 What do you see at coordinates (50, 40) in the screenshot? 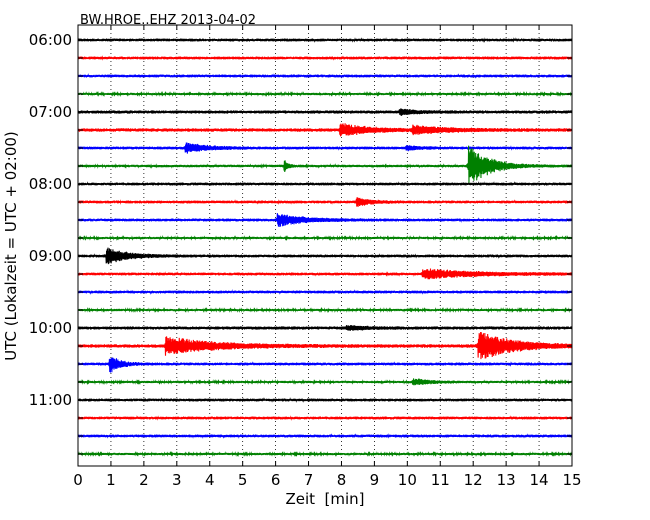
I see `y-tick-label: 06:00` at bounding box center [50, 40].